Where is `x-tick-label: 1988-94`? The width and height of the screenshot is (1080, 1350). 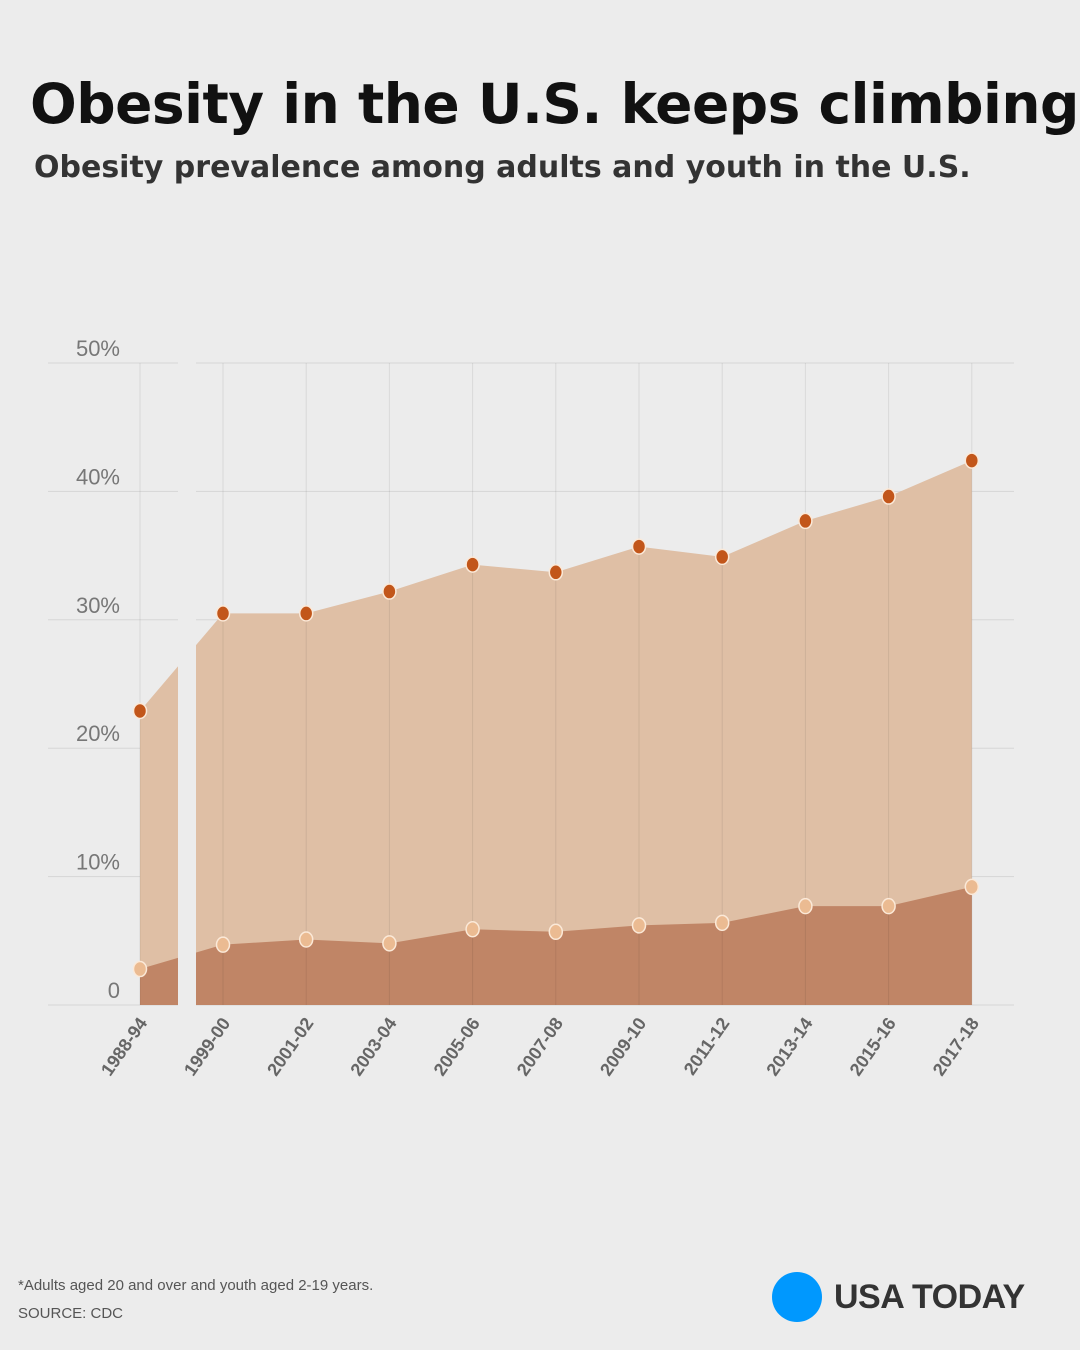 x-tick-label: 1988-94 is located at coordinates (124, 1047).